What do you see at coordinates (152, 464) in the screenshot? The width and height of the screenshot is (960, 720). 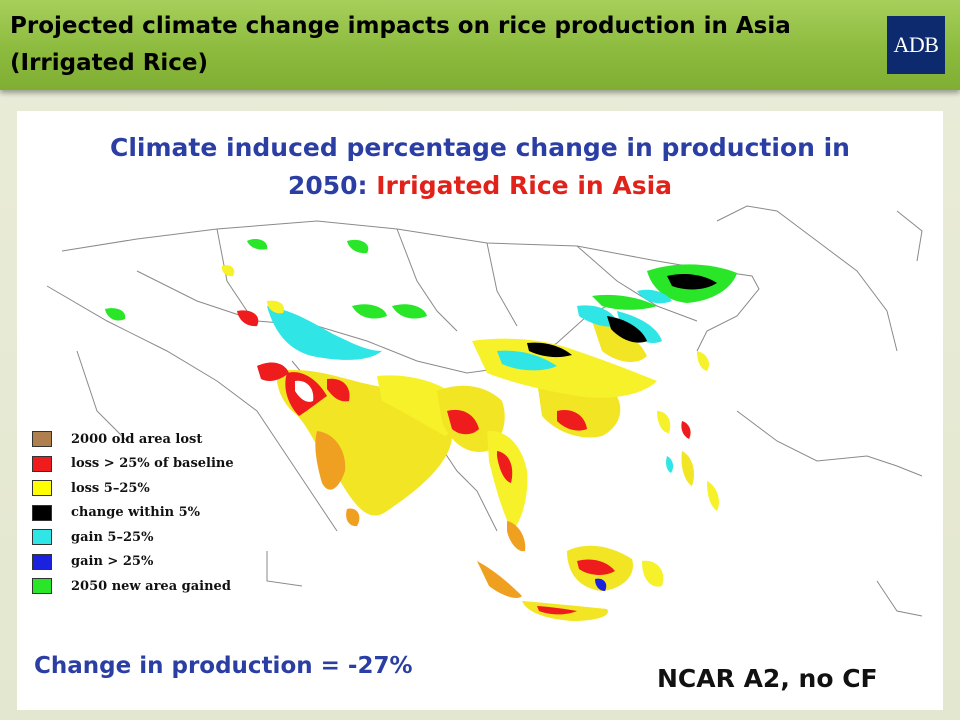 I see `legend-label: loss > 25% of baseline` at bounding box center [152, 464].